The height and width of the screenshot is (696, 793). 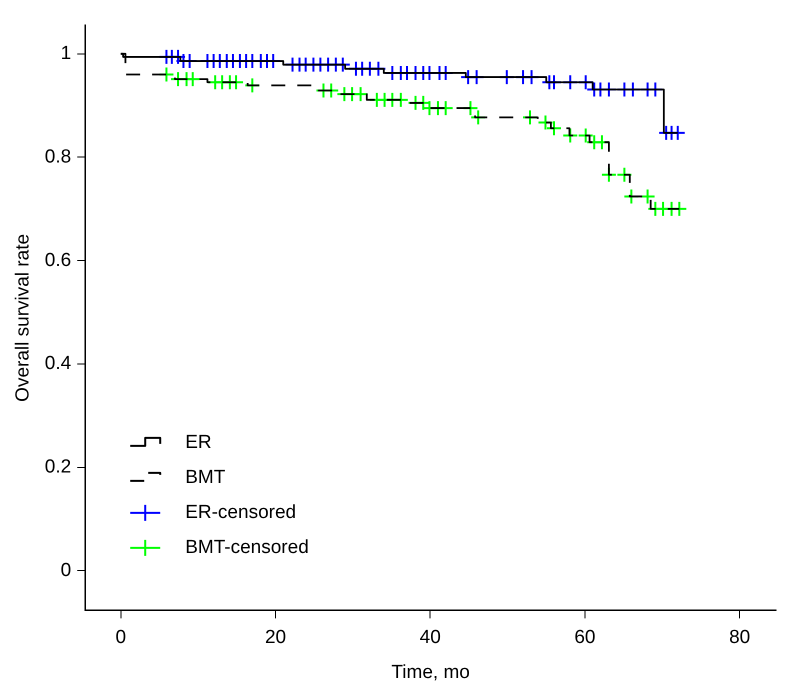 What do you see at coordinates (66, 53) in the screenshot?
I see `y-tick-label: 1` at bounding box center [66, 53].